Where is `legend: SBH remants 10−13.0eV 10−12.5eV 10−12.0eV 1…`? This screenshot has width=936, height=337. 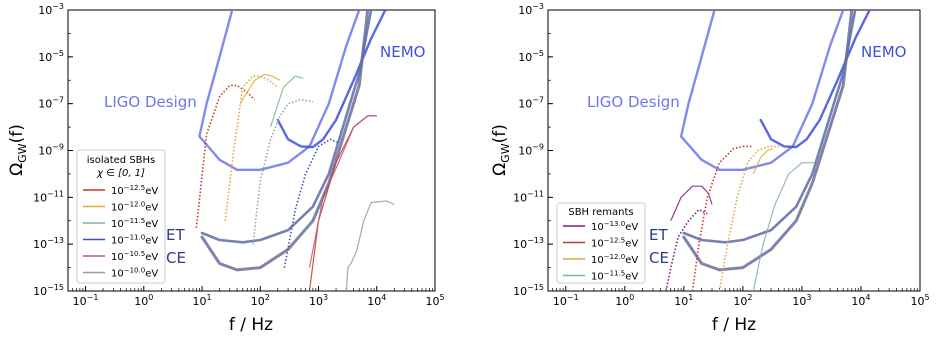
legend: SBH remants 10−13.0eV 10−12.5eV 10−12.0eV 1… is located at coordinates (601, 243).